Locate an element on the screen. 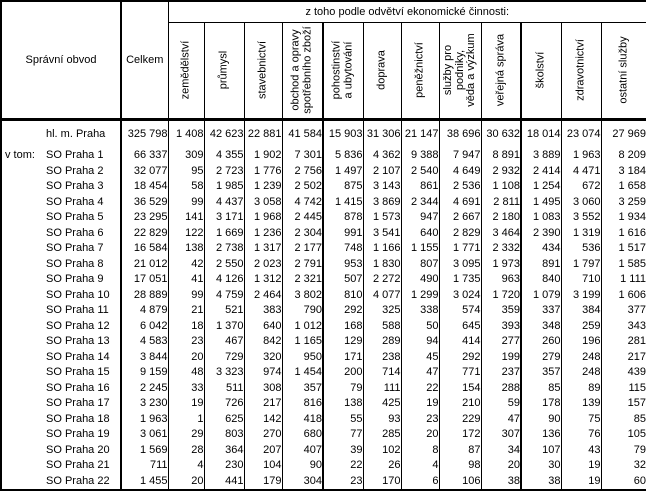 The width and height of the screenshot is (646, 492). value-cell: 210 is located at coordinates (459, 403).